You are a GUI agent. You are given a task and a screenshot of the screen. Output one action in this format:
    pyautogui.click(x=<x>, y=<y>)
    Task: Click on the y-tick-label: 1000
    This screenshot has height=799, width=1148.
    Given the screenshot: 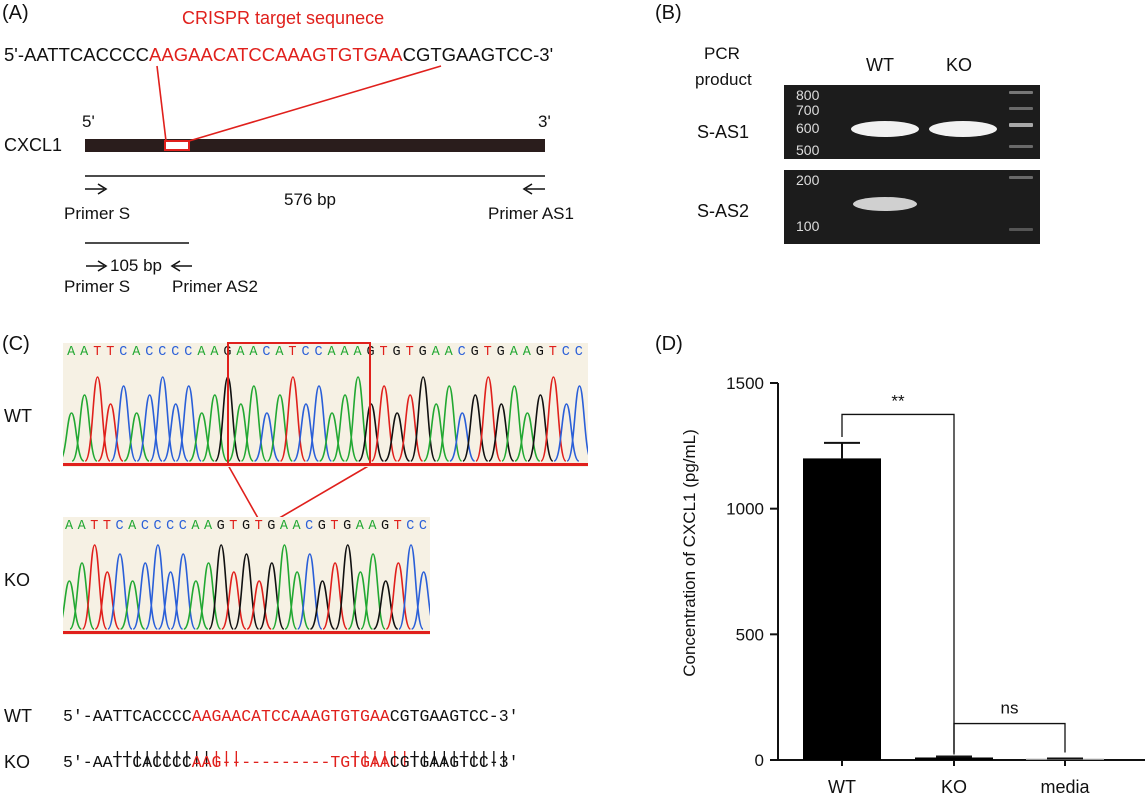 What is the action you would take?
    pyautogui.click(x=745, y=509)
    